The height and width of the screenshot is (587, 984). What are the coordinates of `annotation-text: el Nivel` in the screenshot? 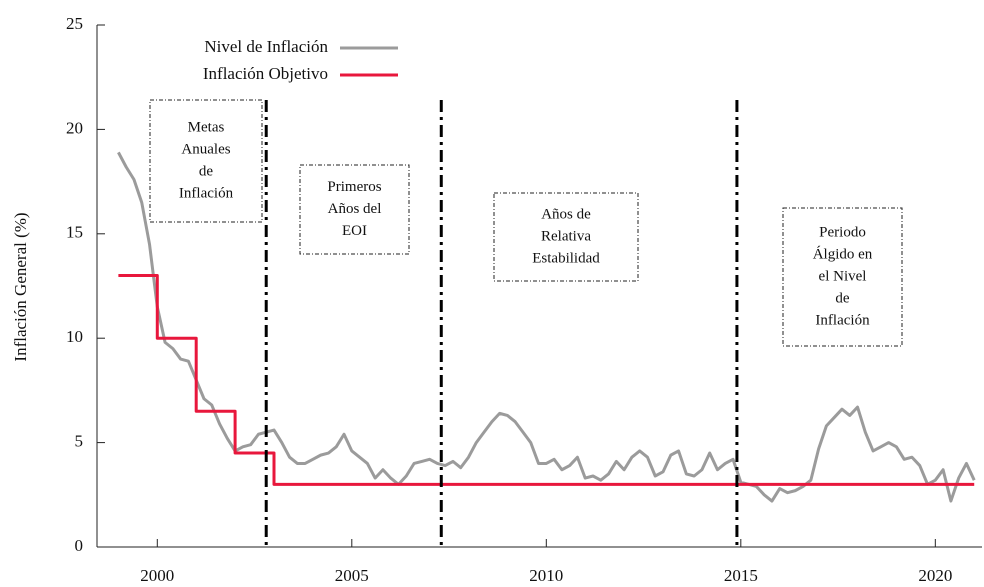 It's located at (843, 276).